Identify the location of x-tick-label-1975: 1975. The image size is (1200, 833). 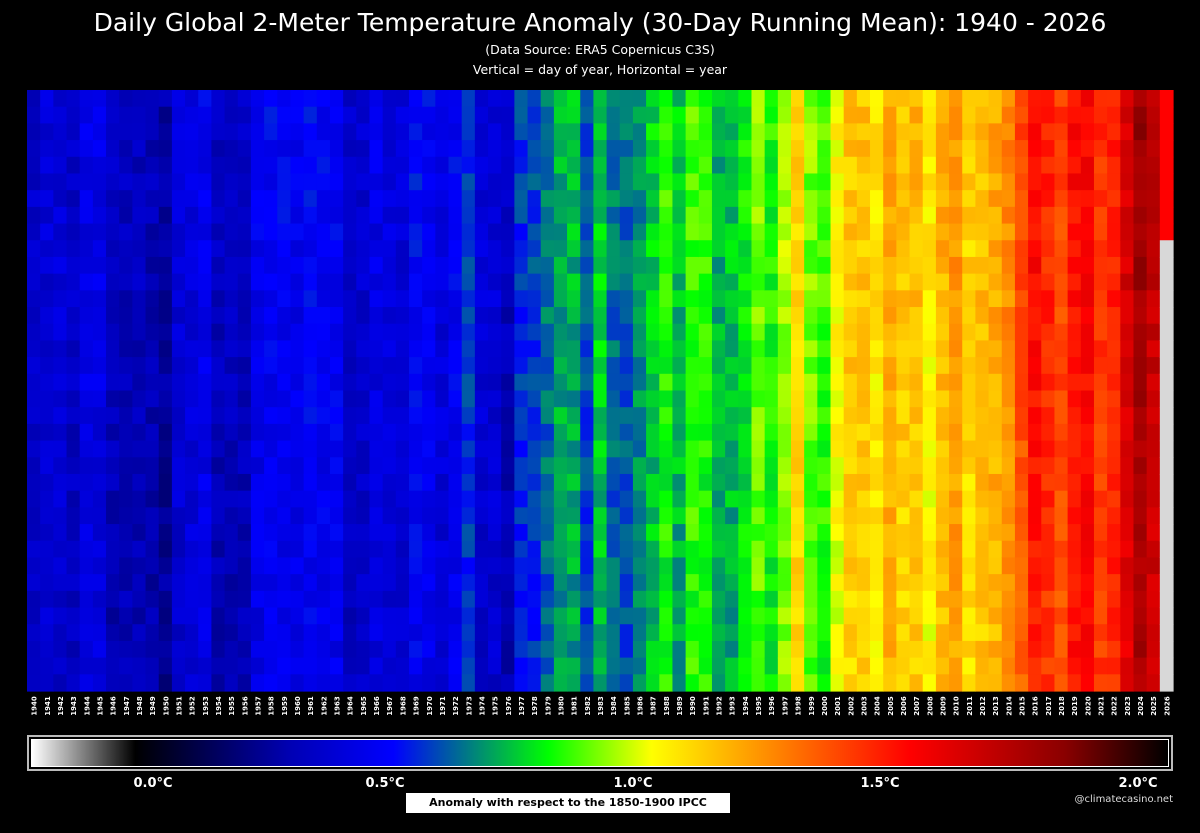
(496, 706).